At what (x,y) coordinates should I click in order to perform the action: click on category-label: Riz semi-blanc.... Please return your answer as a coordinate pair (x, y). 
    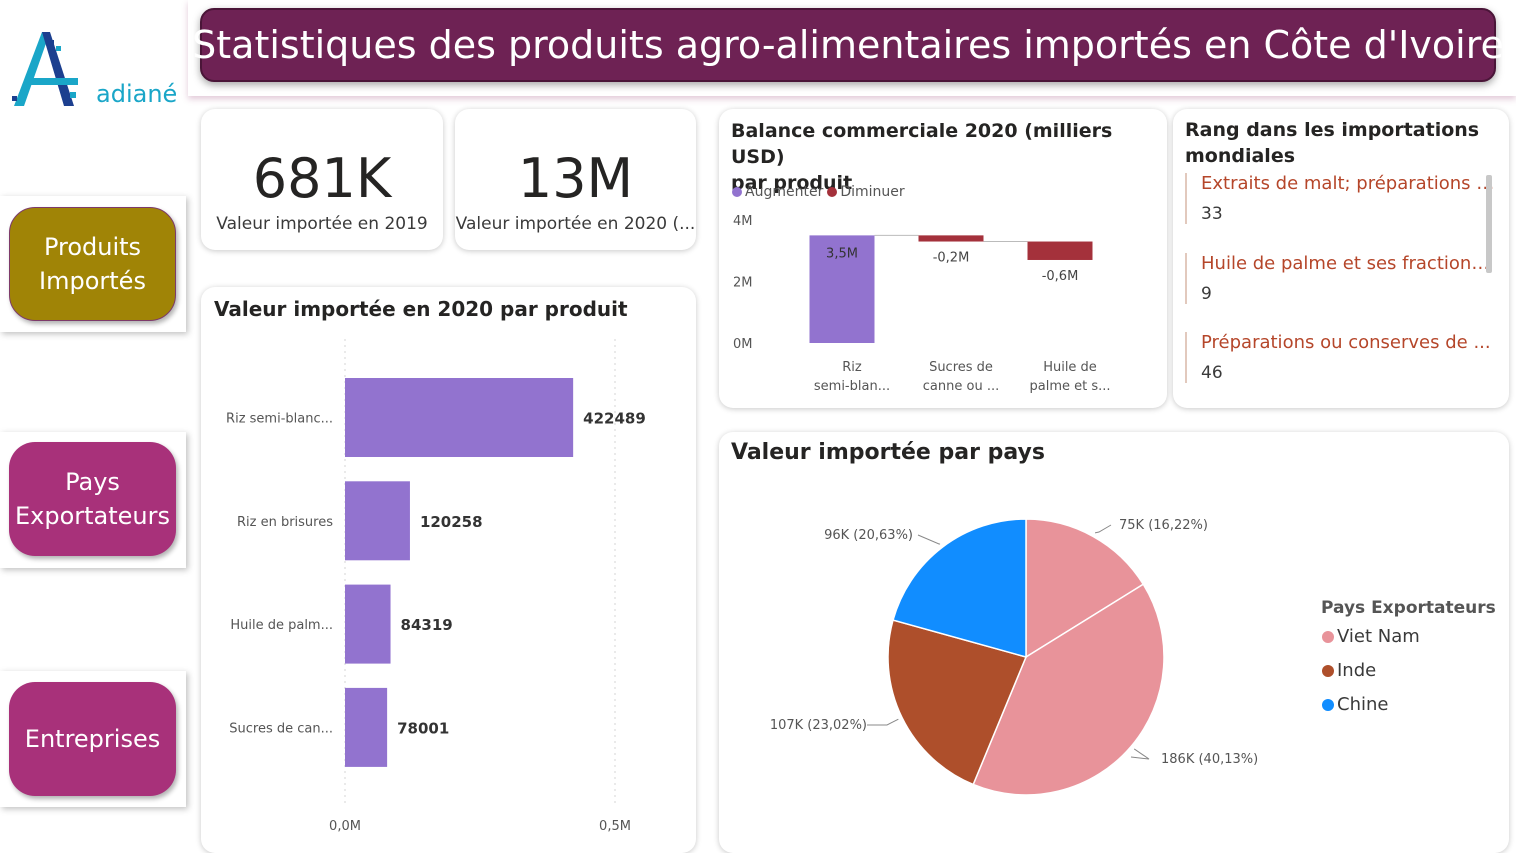
    Looking at the image, I should click on (279, 419).